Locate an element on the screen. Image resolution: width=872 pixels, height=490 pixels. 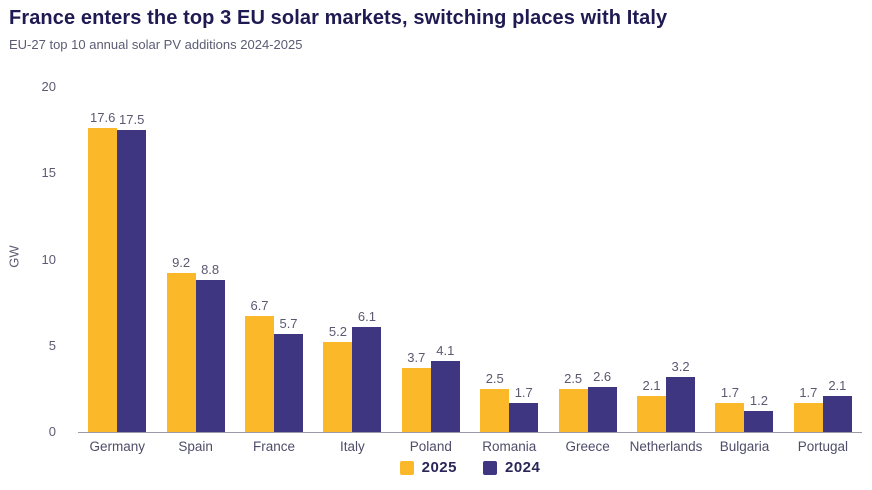
bar-2024-bulgaria is located at coordinates (759, 421).